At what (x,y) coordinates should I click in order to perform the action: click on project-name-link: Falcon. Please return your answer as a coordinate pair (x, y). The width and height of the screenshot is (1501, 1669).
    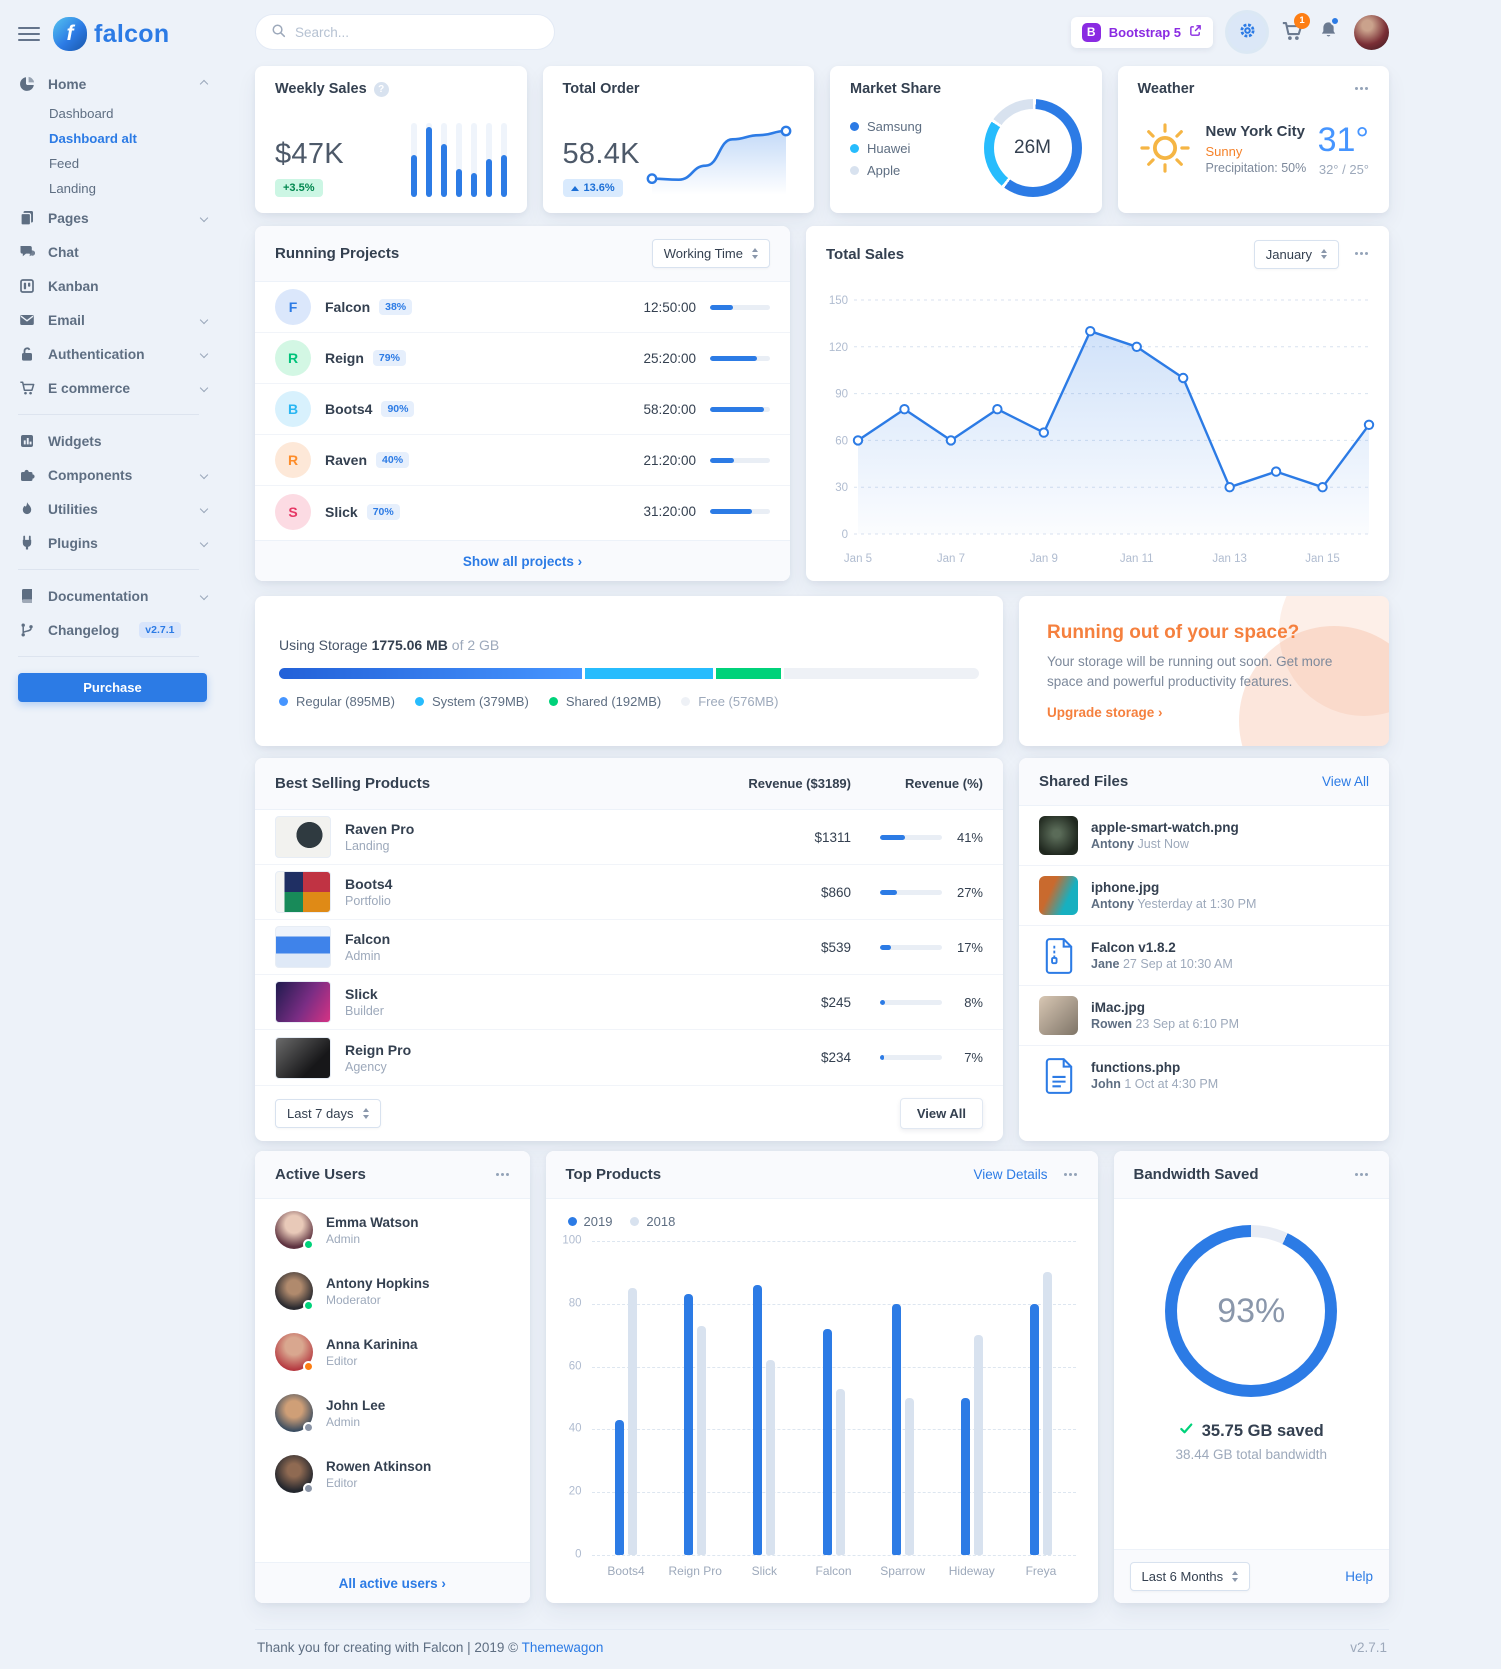
    Looking at the image, I should click on (348, 307).